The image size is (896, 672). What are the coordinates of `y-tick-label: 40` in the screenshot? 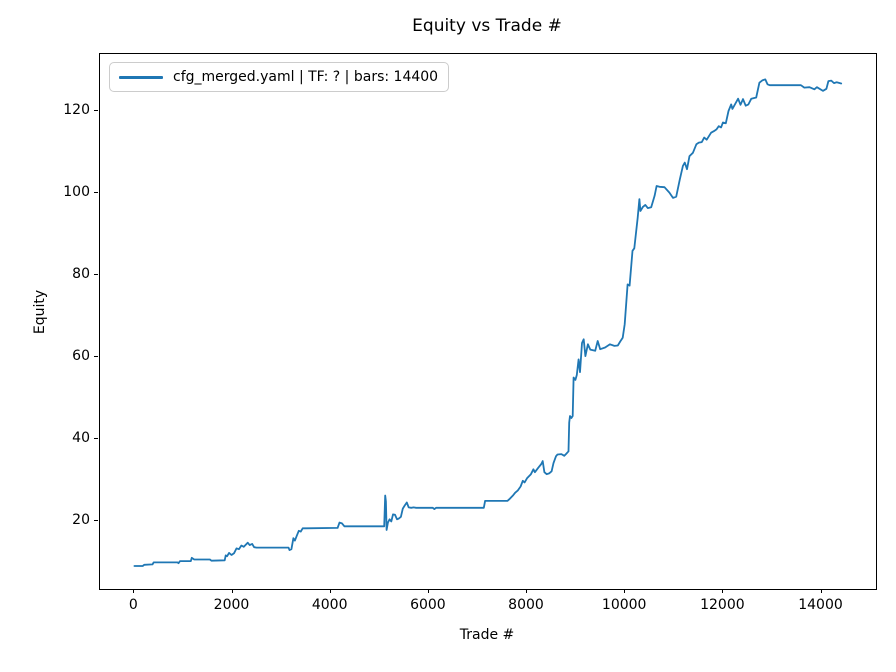 It's located at (81, 438).